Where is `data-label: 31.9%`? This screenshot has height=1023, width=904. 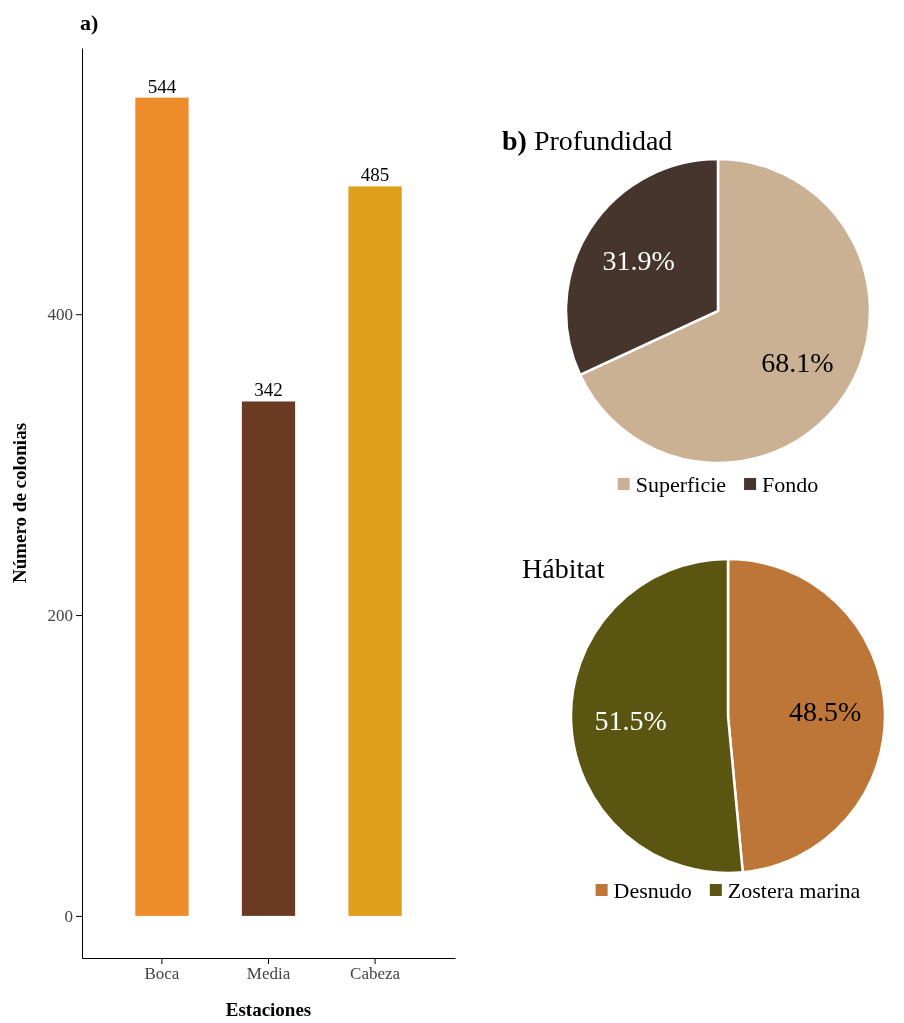 data-label: 31.9% is located at coordinates (638, 261).